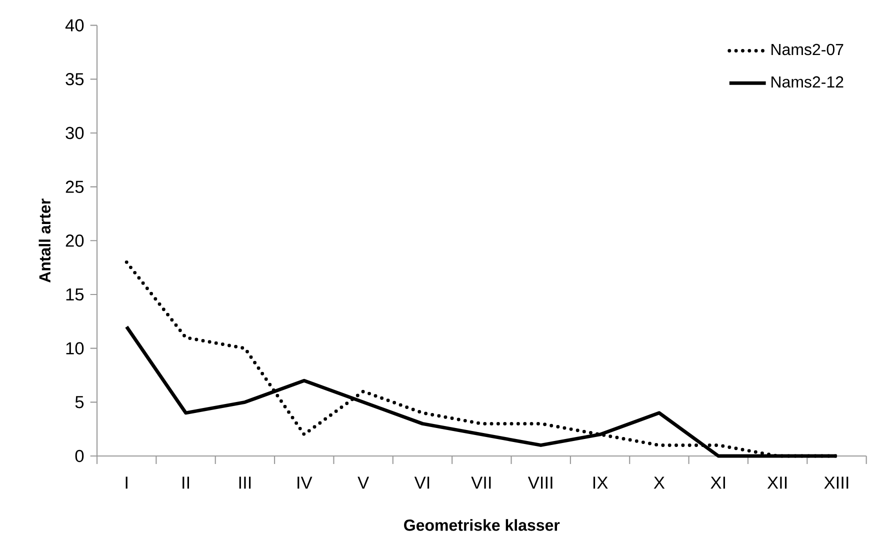 This screenshot has height=556, width=881. Describe the element at coordinates (75, 133) in the screenshot. I see `y-tick-label: 30` at that location.